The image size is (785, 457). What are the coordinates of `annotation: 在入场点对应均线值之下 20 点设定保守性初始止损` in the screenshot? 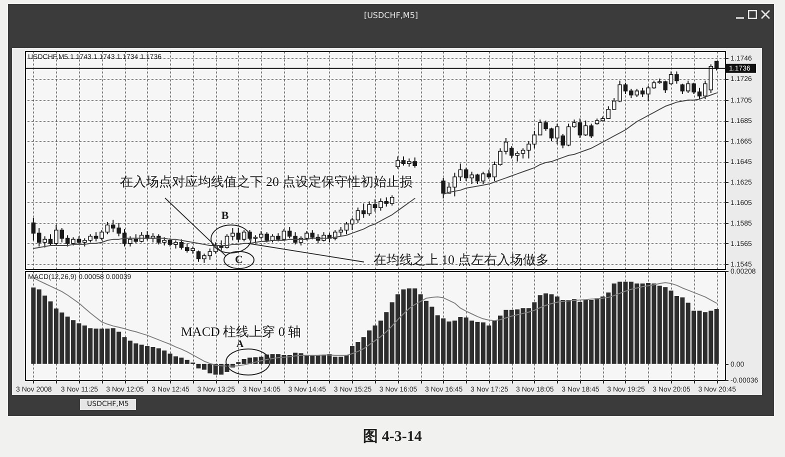 It's located at (266, 181).